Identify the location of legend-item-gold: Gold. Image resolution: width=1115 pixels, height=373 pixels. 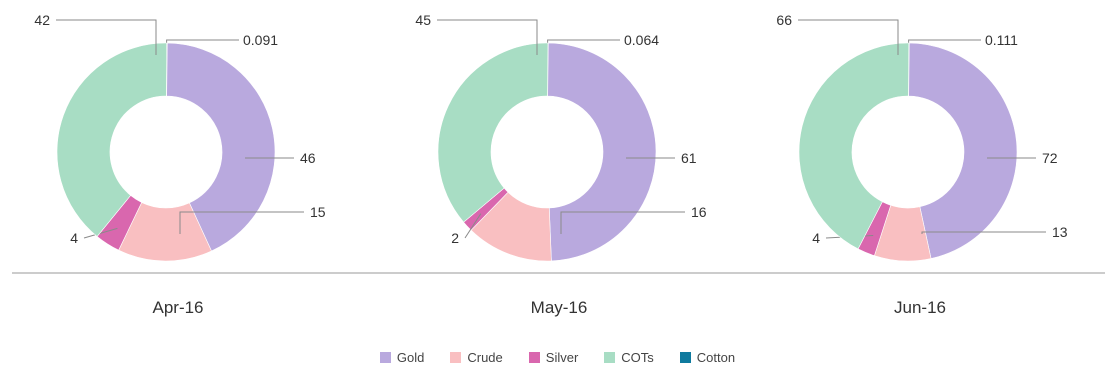
(402, 357).